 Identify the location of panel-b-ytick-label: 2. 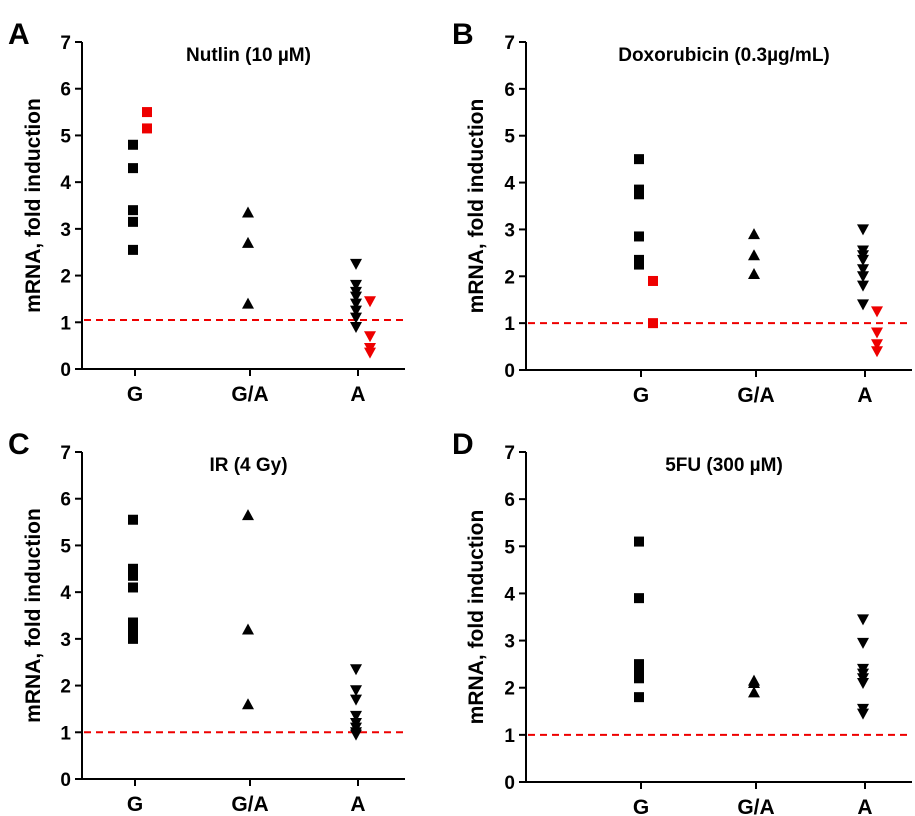
(509, 277).